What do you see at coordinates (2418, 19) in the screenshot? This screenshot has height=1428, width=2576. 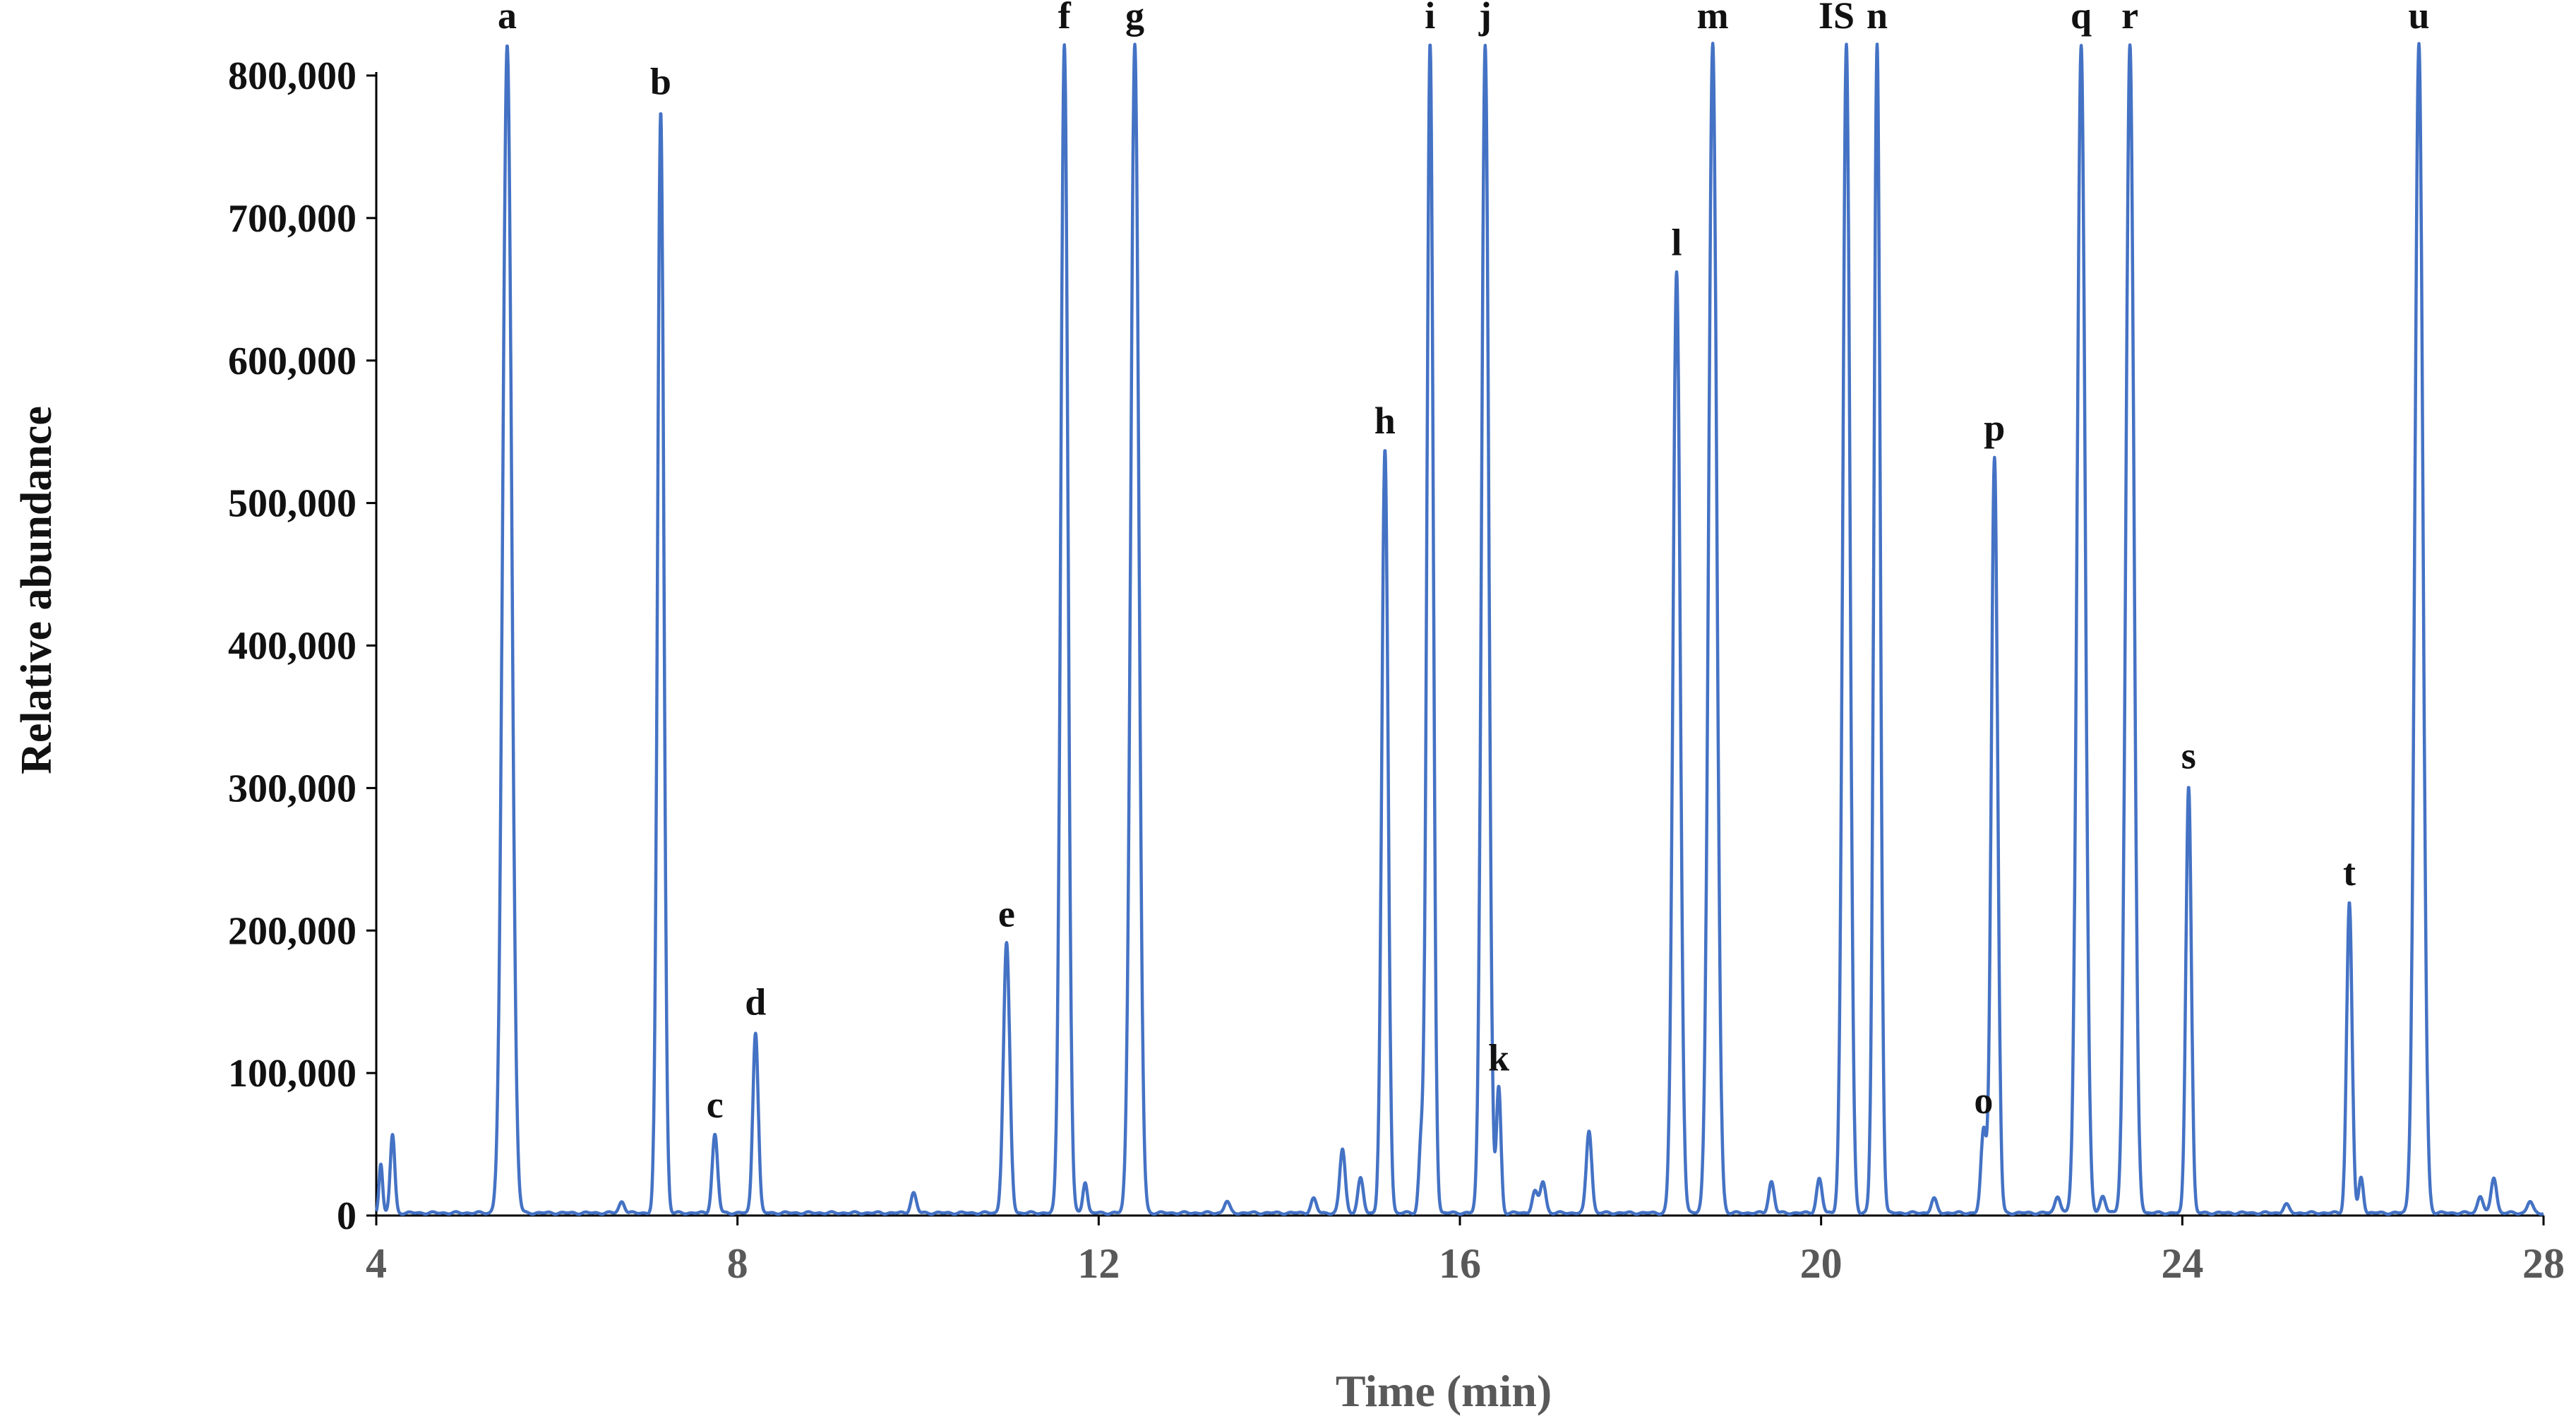 I see `peak-label-u: u` at bounding box center [2418, 19].